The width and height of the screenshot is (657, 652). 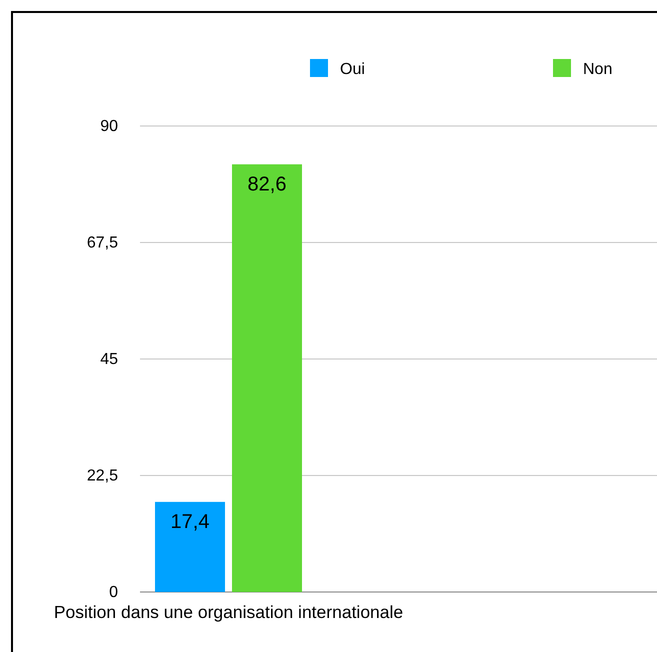 What do you see at coordinates (102, 243) in the screenshot?
I see `y-tick-label: 67,5` at bounding box center [102, 243].